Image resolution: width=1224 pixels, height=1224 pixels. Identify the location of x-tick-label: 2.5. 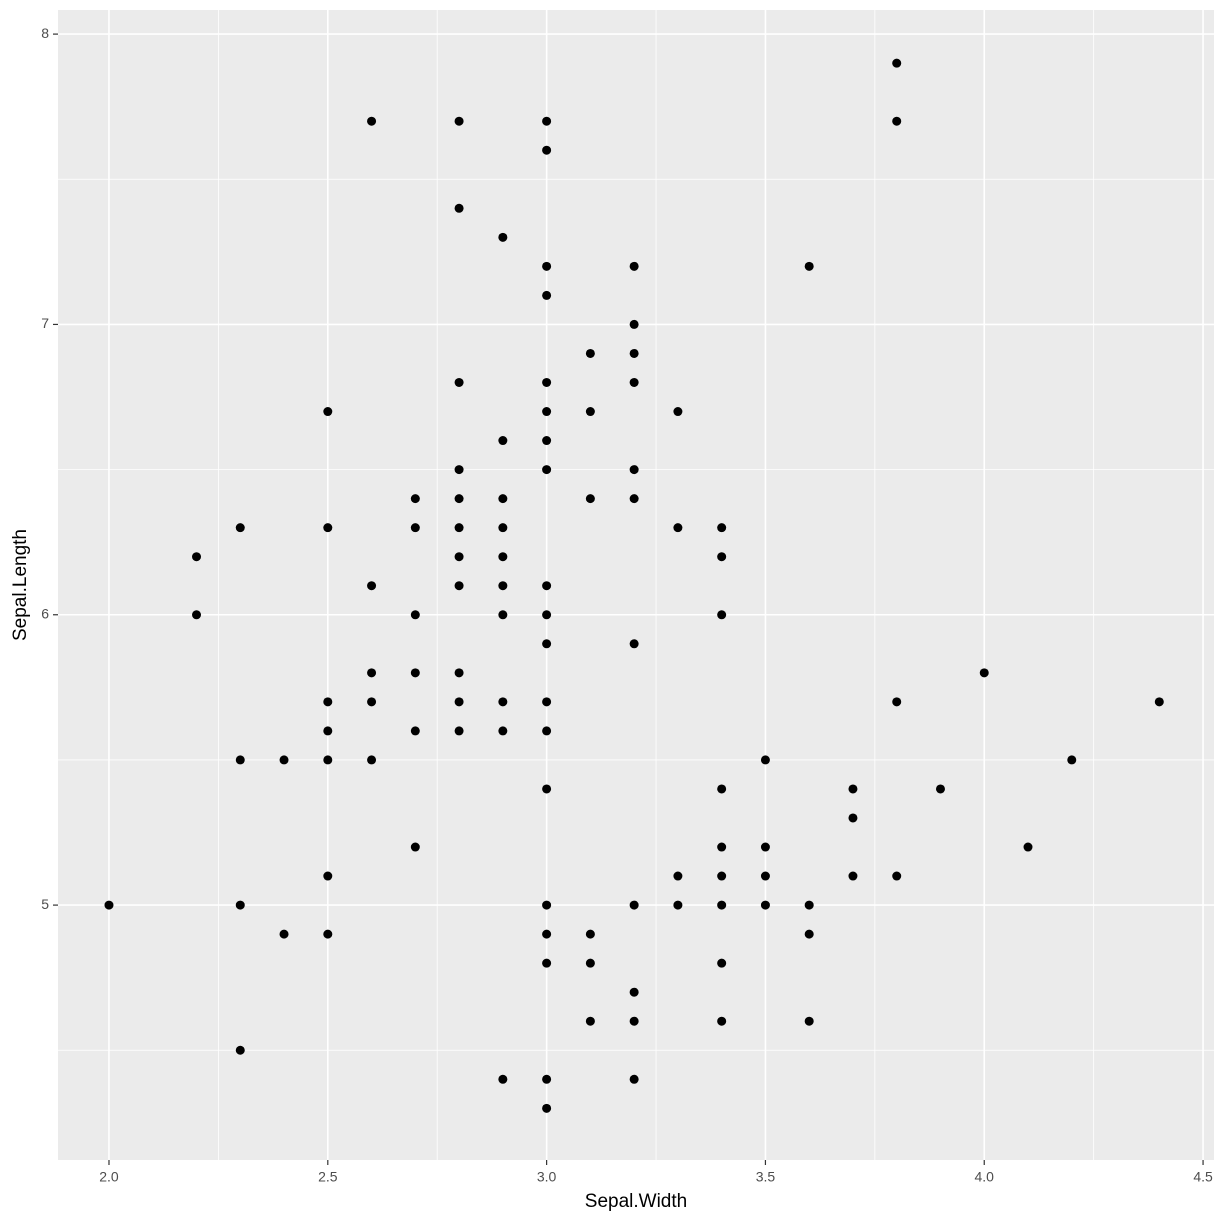
(328, 1177).